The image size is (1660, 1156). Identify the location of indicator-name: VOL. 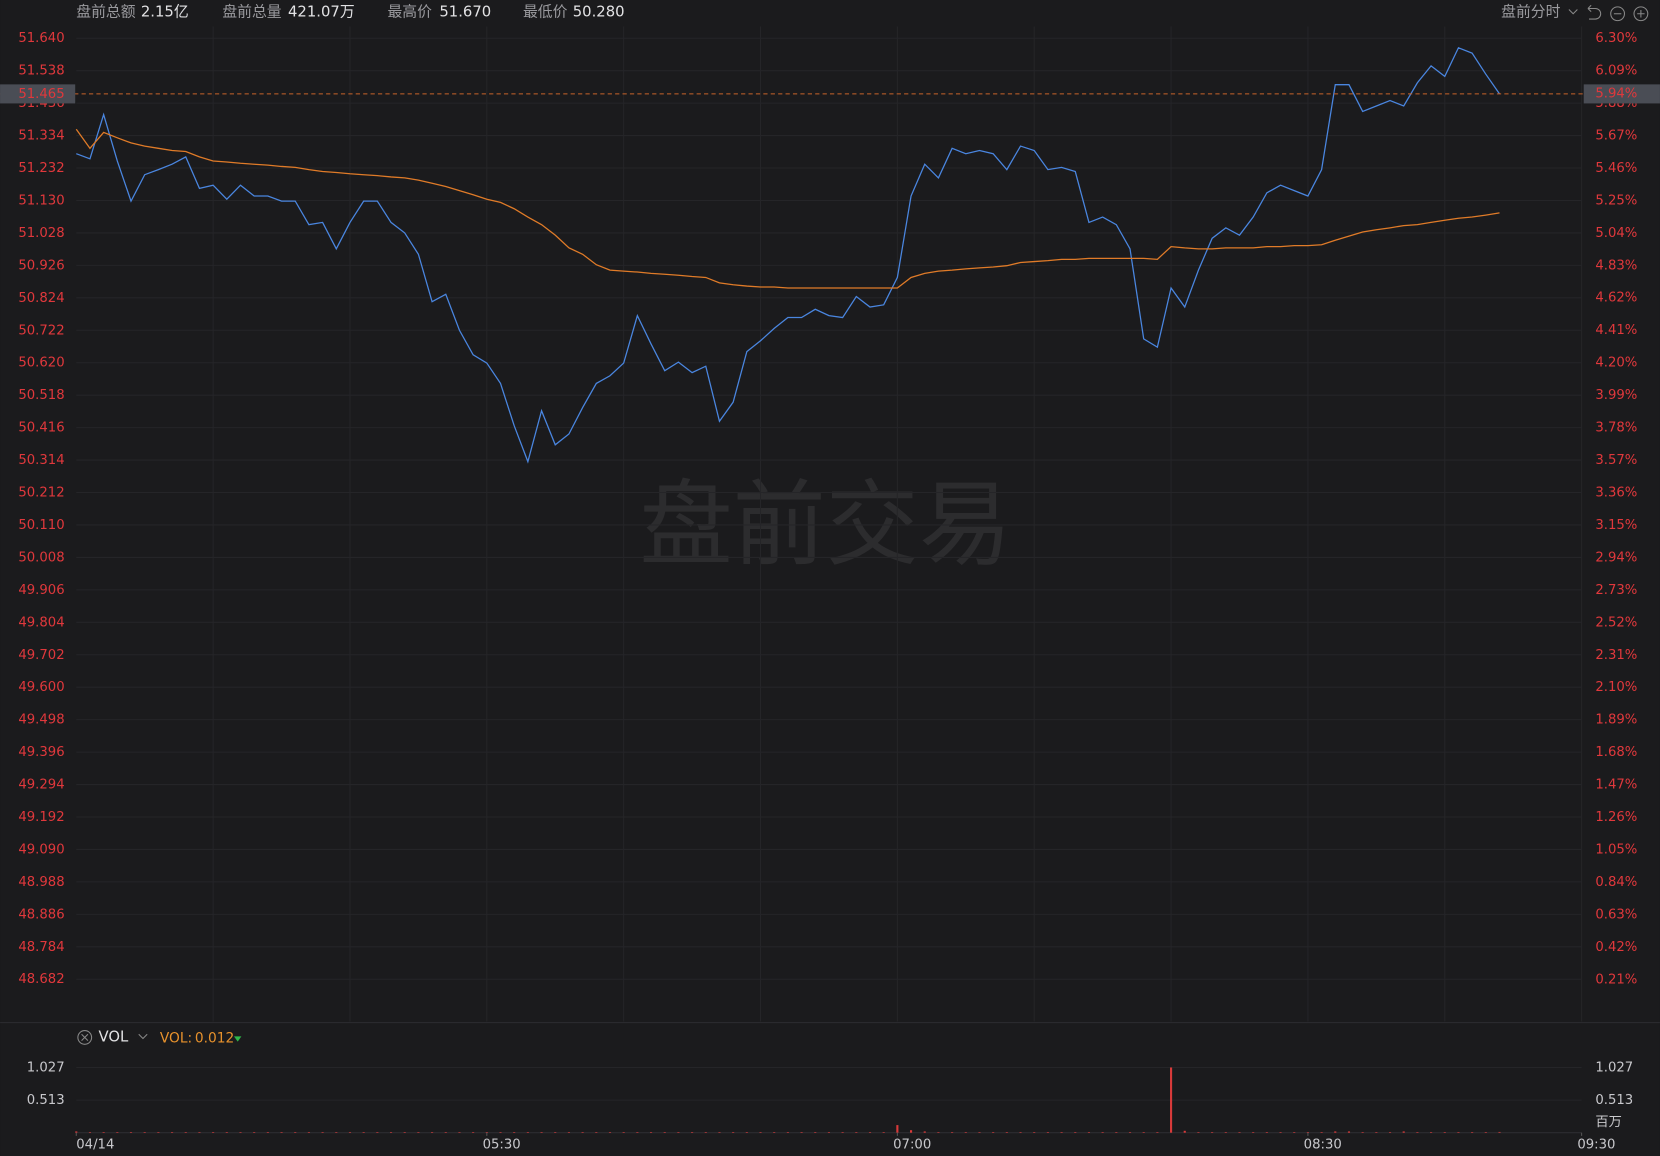
(114, 1036).